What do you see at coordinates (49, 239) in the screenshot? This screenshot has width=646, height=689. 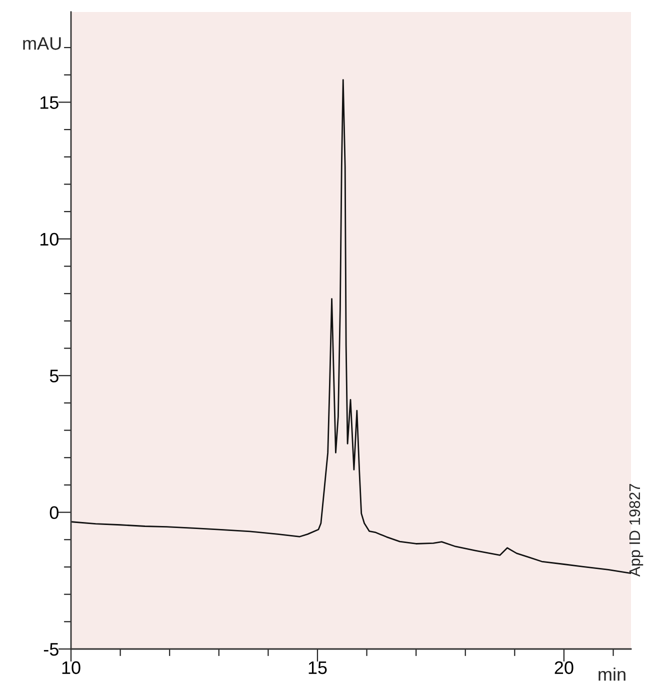 I see `y-tick-label: 10` at bounding box center [49, 239].